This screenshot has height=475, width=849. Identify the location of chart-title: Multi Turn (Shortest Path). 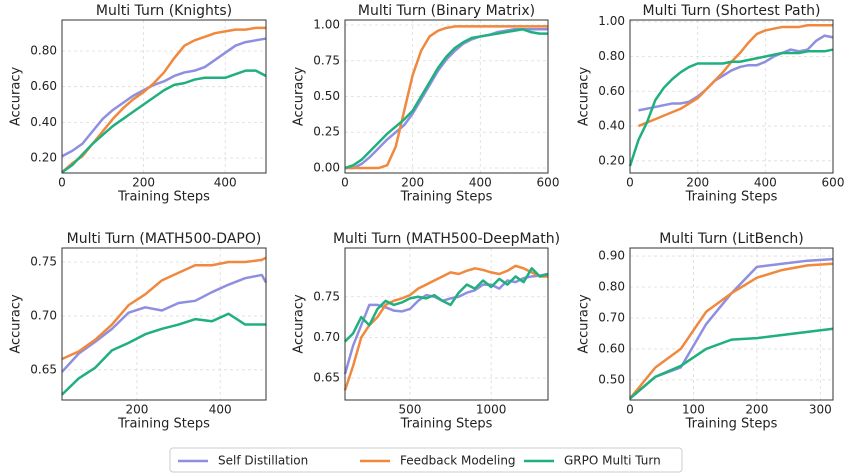
(732, 11).